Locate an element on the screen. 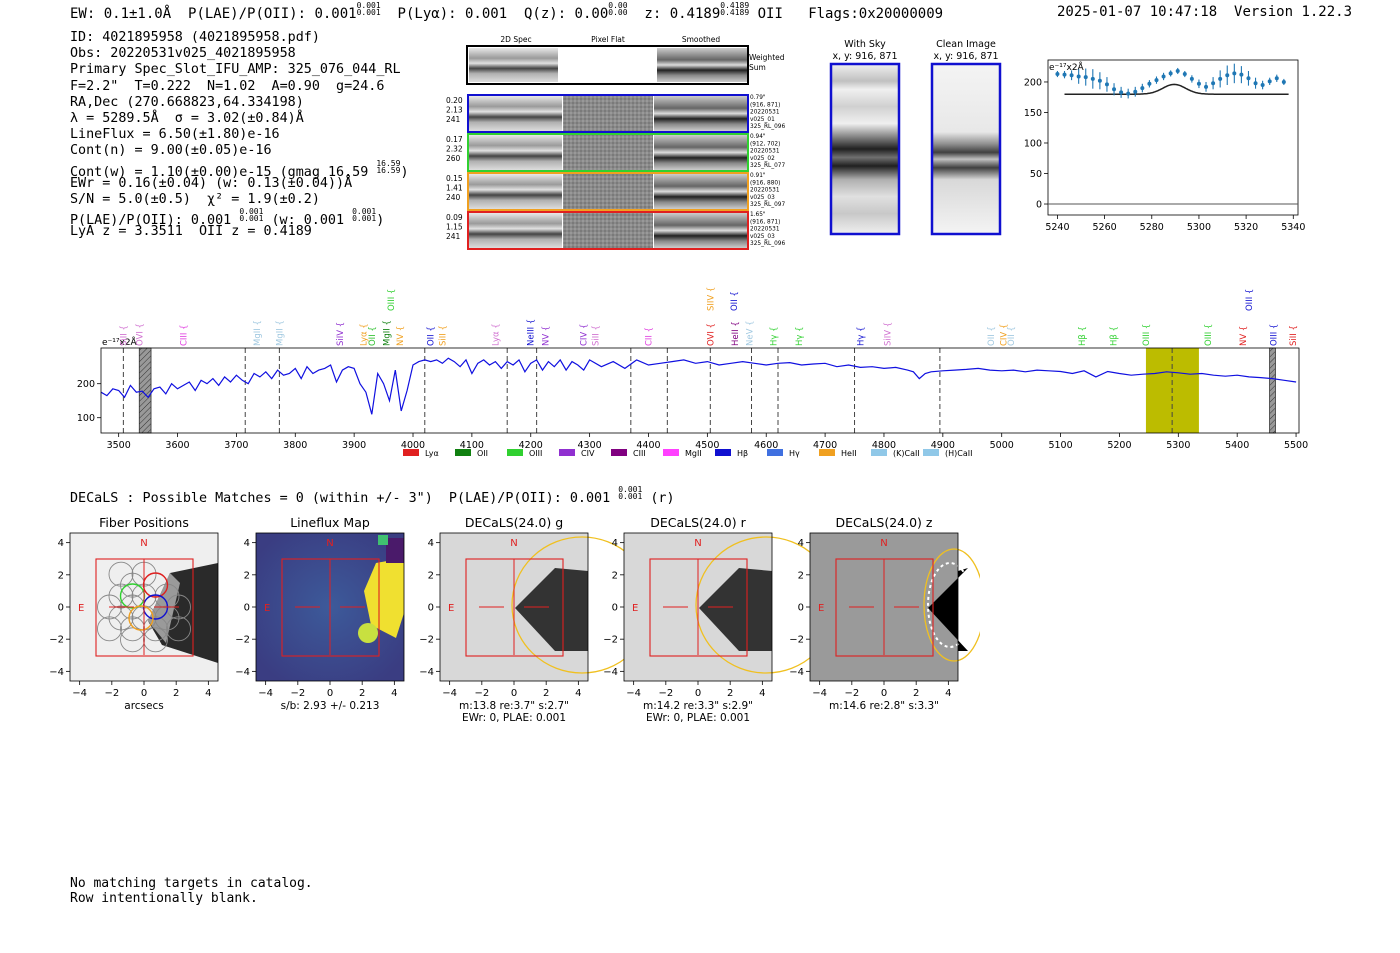  cutout-left-stat: 0.17 is located at coordinates (454, 139).